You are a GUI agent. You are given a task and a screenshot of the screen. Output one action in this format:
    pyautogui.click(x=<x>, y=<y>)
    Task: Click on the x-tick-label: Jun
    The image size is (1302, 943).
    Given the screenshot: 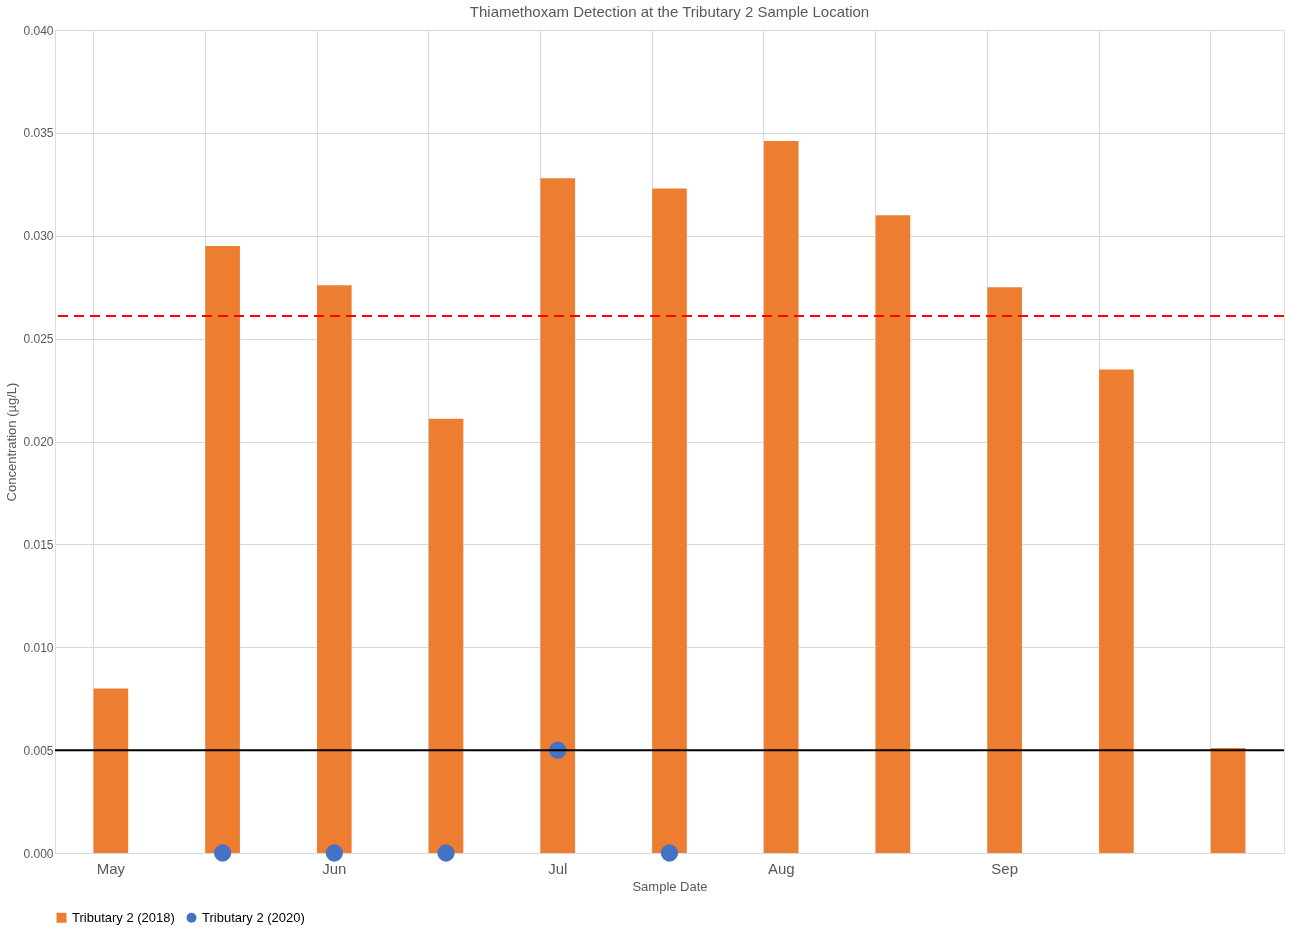 What is the action you would take?
    pyautogui.click(x=334, y=868)
    